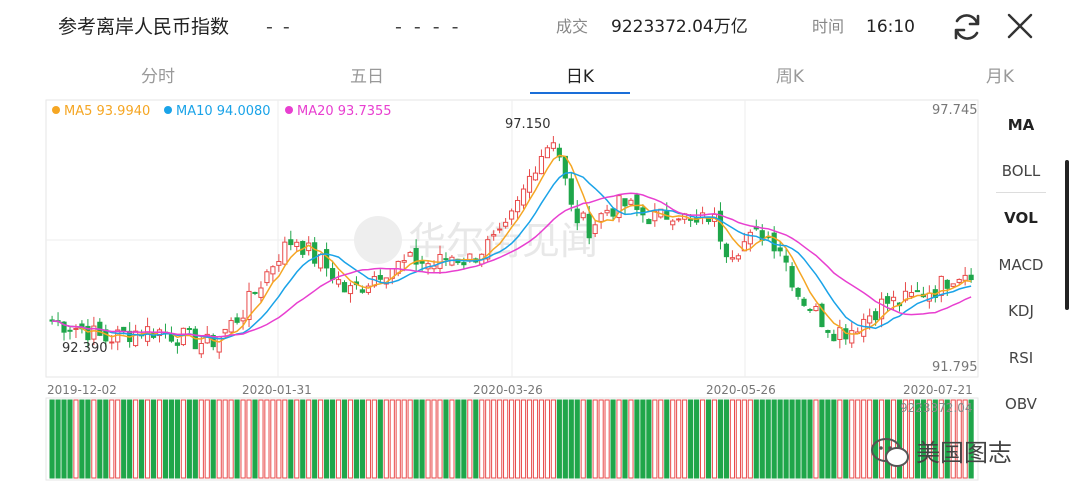  What do you see at coordinates (1021, 125) in the screenshot?
I see `indicator-ma: MA` at bounding box center [1021, 125].